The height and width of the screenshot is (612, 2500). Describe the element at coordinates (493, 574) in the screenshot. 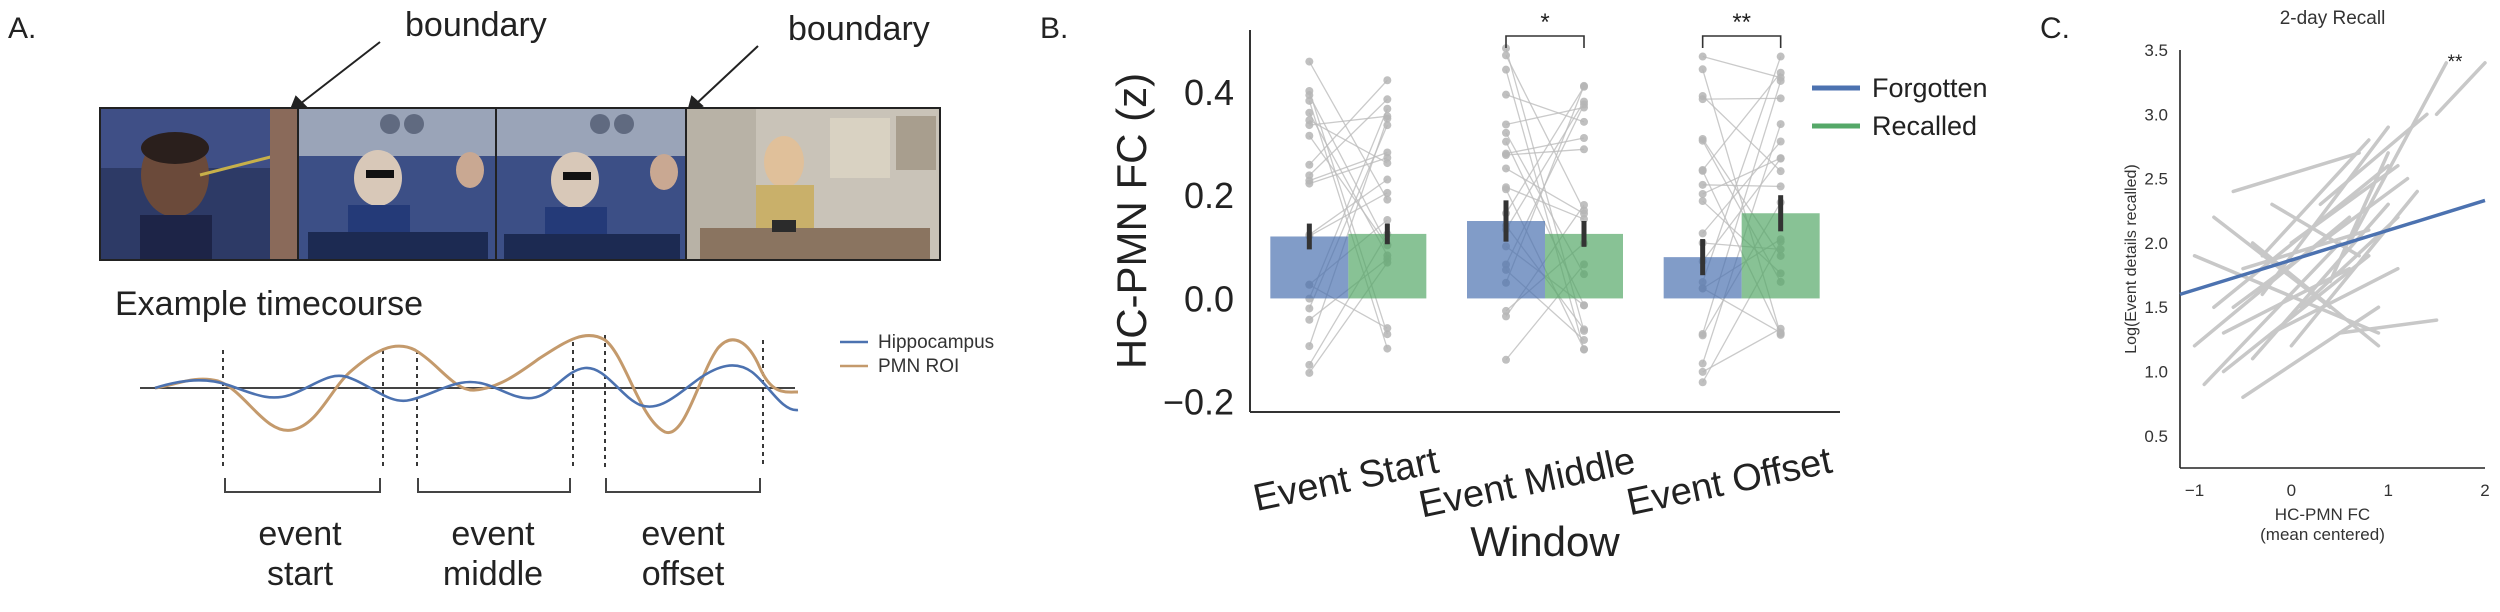

I see `window-label-middle-2: middle` at that location.